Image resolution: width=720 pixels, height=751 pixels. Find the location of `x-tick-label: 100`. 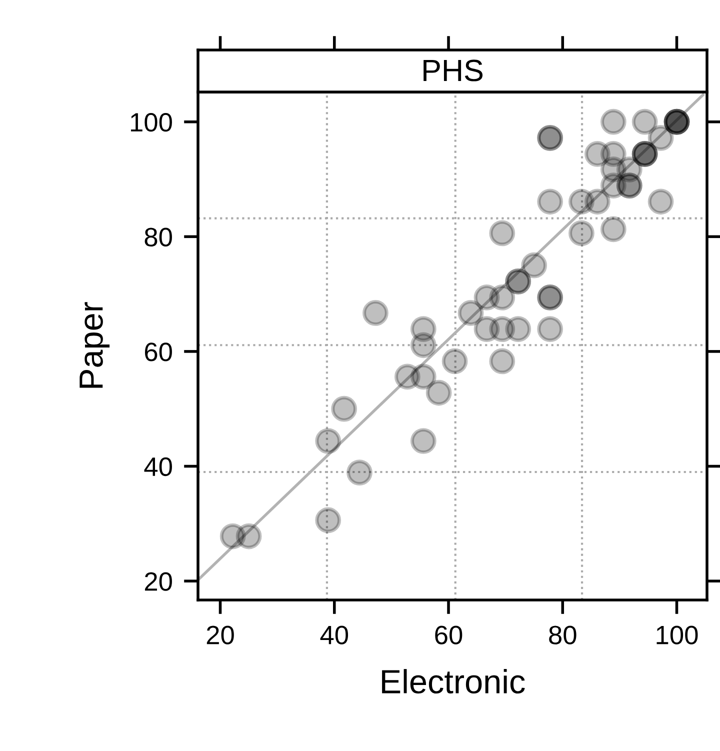

x-tick-label: 100 is located at coordinates (677, 635).